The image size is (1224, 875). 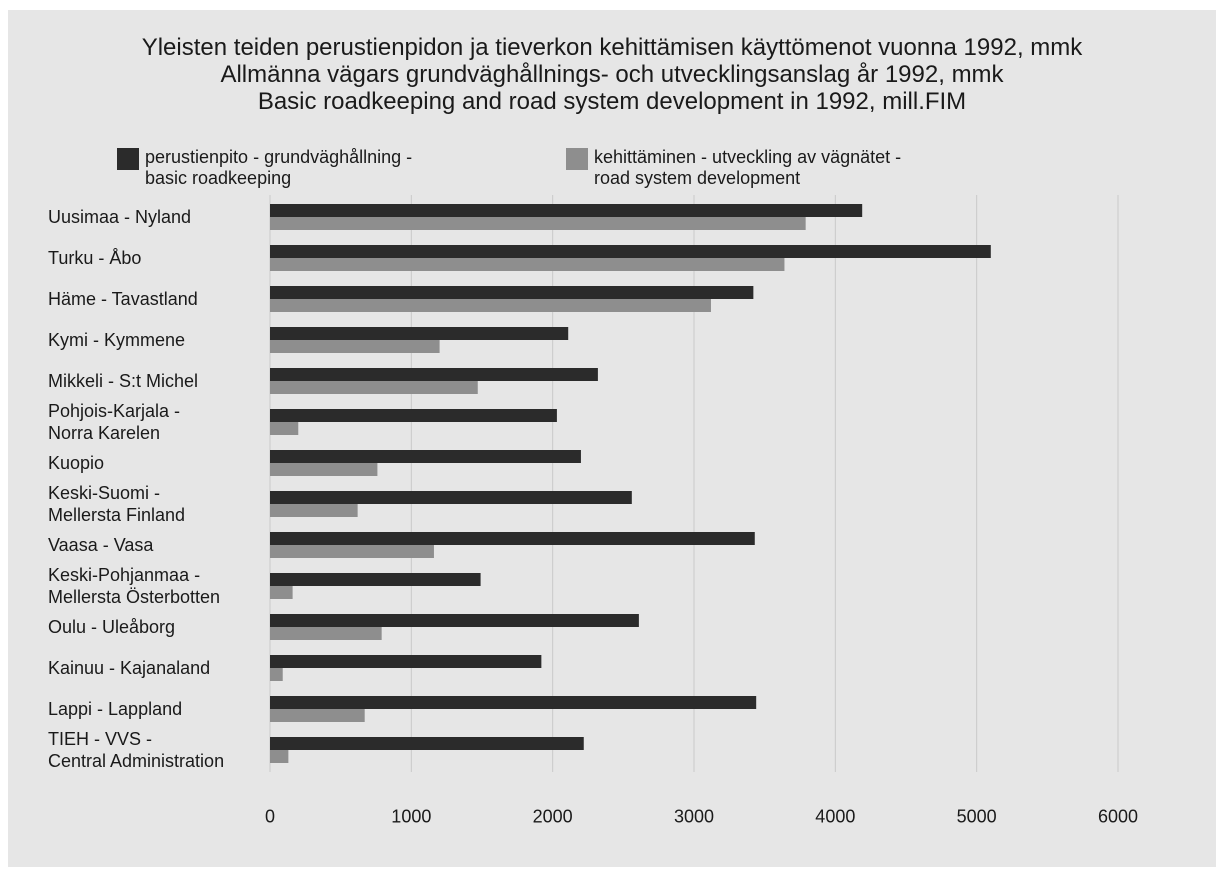 I want to click on y-tick-label: Vaasa - Vasa, so click(x=101, y=545).